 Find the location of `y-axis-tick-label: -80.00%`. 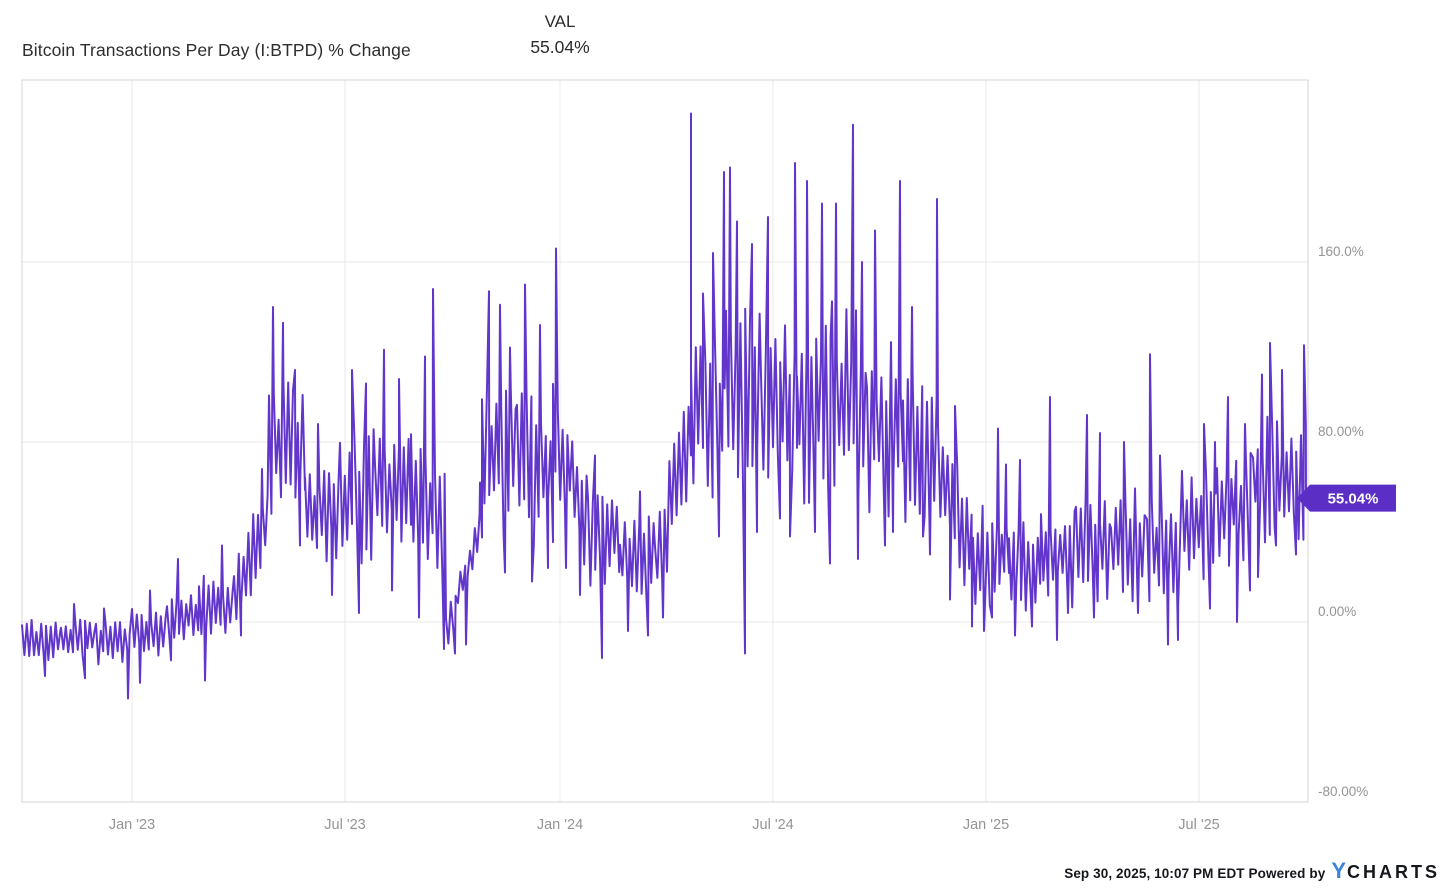

y-axis-tick-label: -80.00% is located at coordinates (1343, 791).